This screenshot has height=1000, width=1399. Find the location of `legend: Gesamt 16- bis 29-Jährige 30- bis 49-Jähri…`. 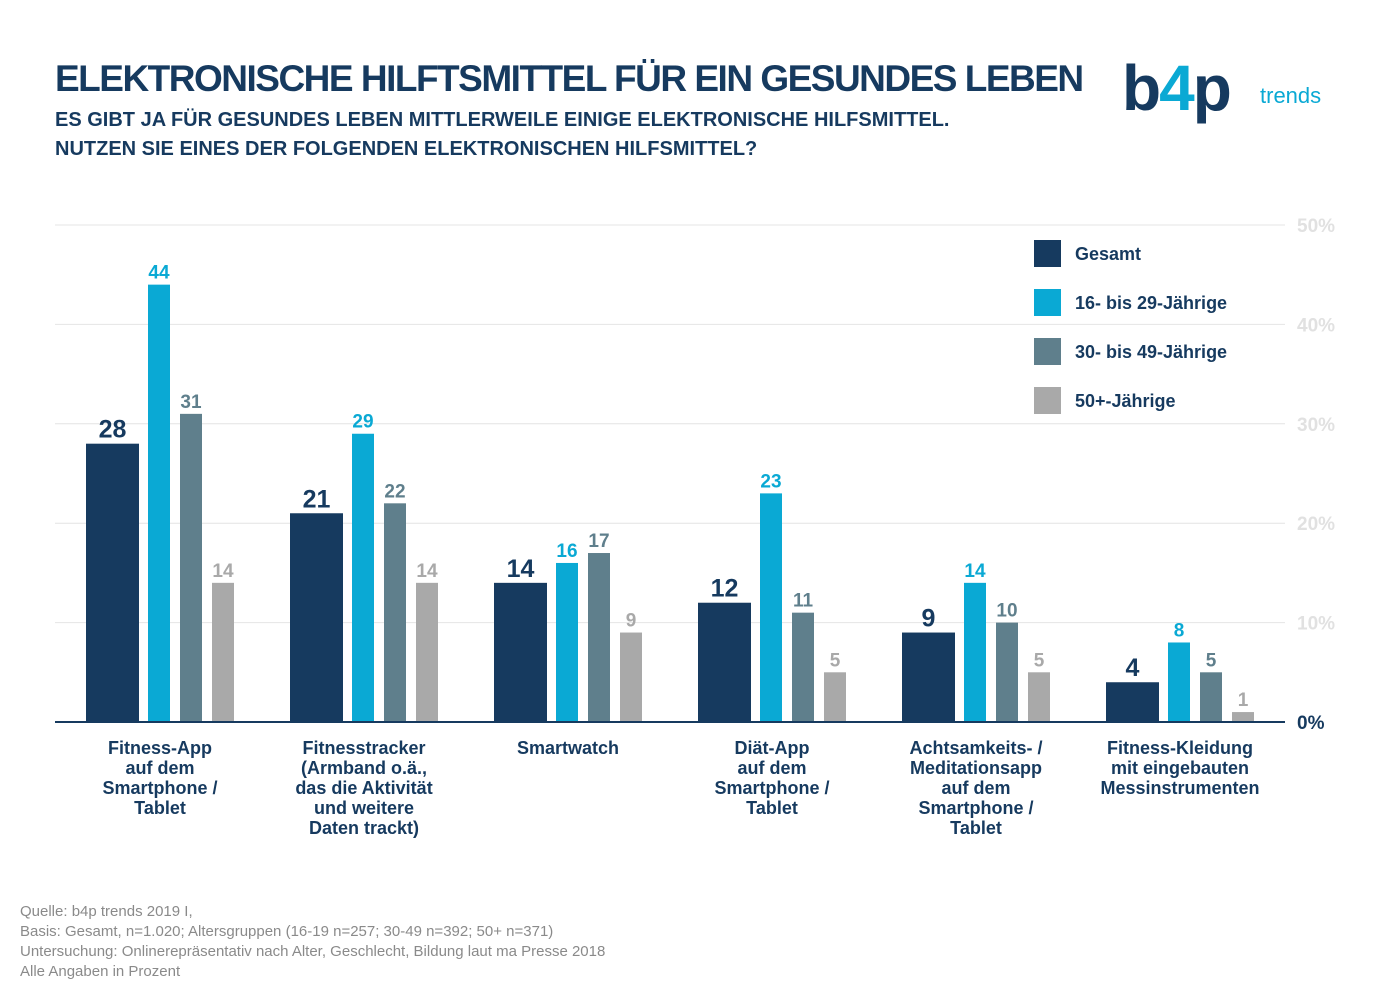

legend: Gesamt 16- bis 29-Jährige 30- bis 49-Jähri… is located at coordinates (1130, 327).